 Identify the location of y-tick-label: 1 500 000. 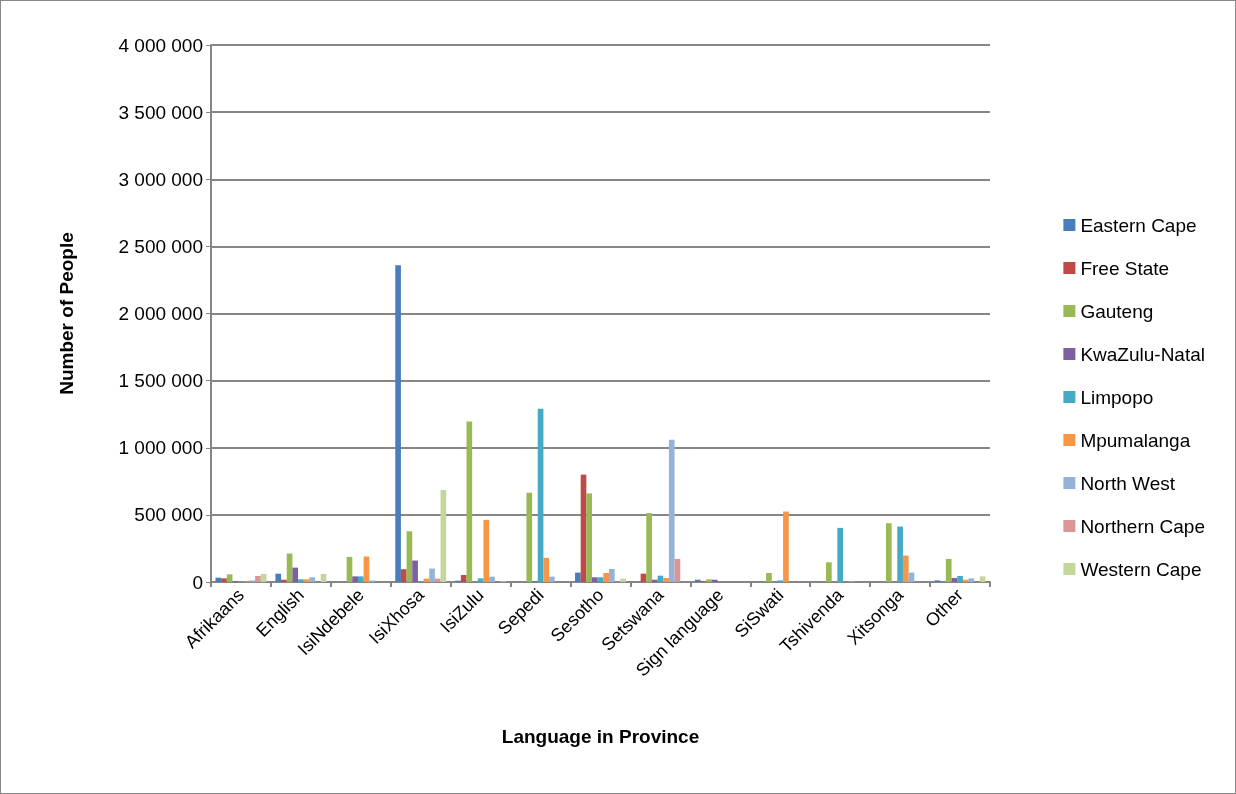
(160, 381).